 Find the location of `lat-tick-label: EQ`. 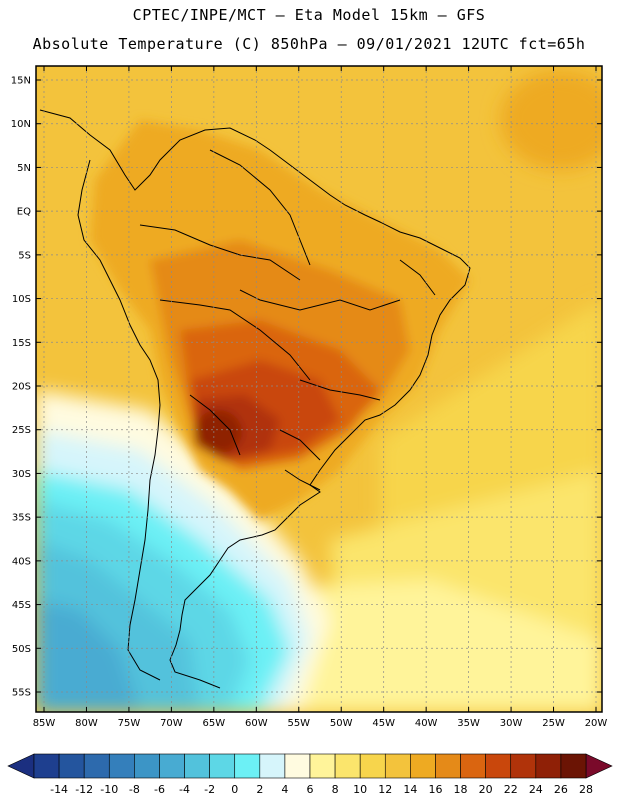

lat-tick-label: EQ is located at coordinates (24, 212).